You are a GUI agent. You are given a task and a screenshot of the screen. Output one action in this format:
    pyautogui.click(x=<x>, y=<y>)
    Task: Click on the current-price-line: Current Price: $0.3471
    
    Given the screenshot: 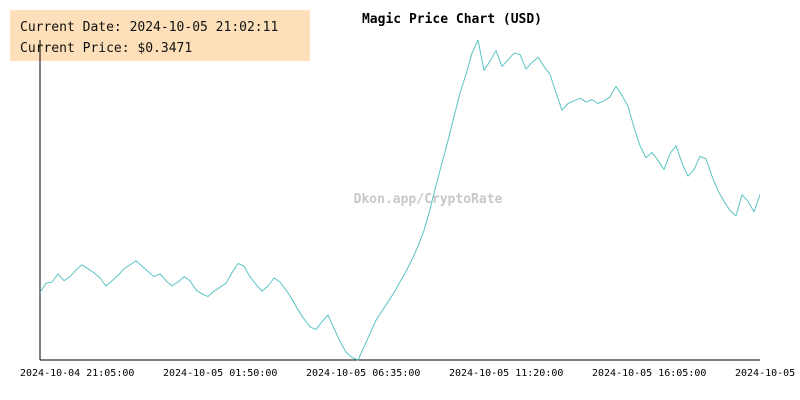 What is the action you would take?
    pyautogui.click(x=165, y=48)
    